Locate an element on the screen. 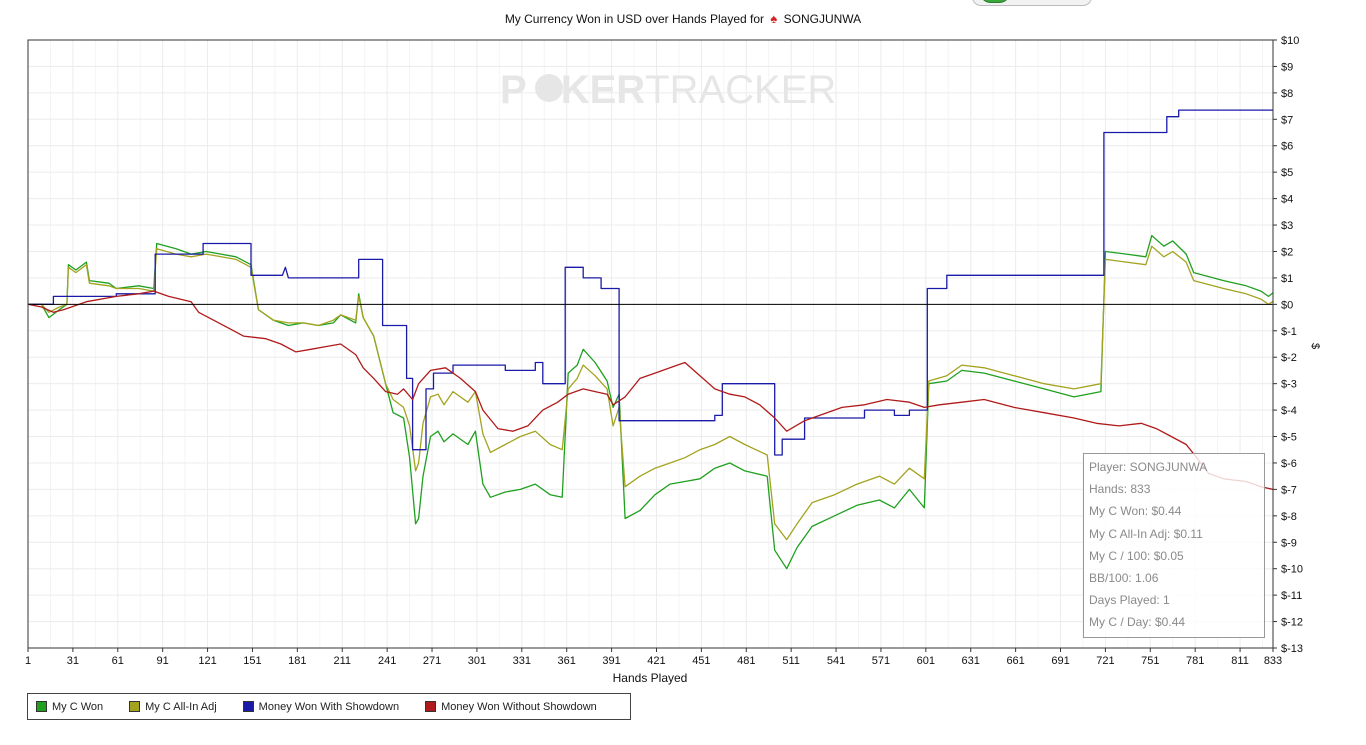 The width and height of the screenshot is (1366, 745). y-tick-label: $-2 is located at coordinates (1289, 358).